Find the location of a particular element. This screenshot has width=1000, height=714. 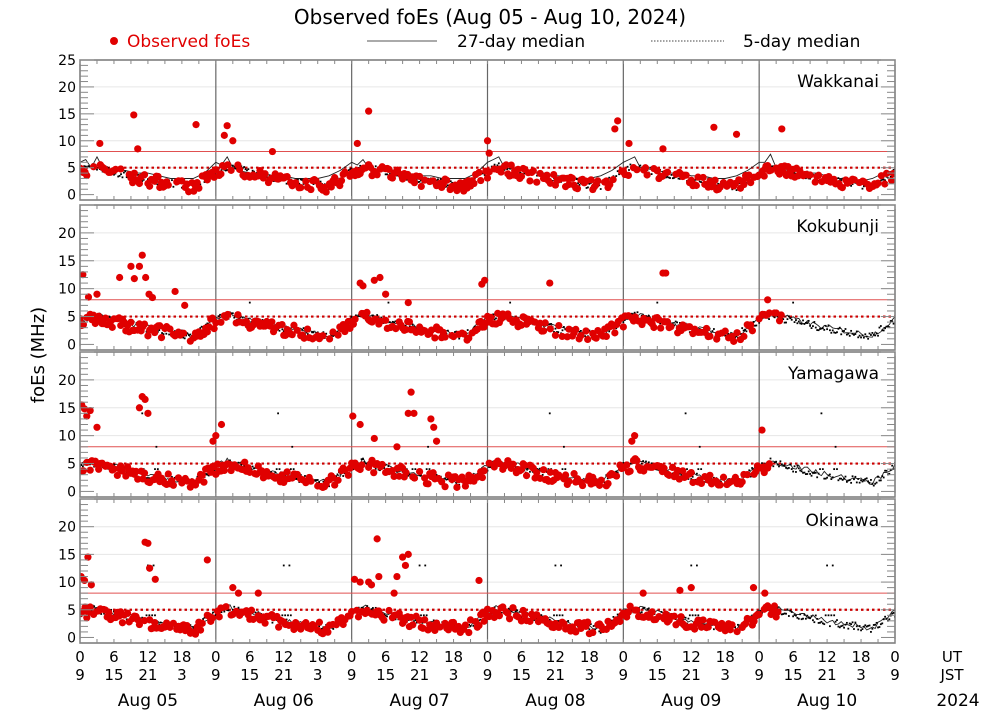

x-tick-label-ut: 0 is located at coordinates (352, 657).